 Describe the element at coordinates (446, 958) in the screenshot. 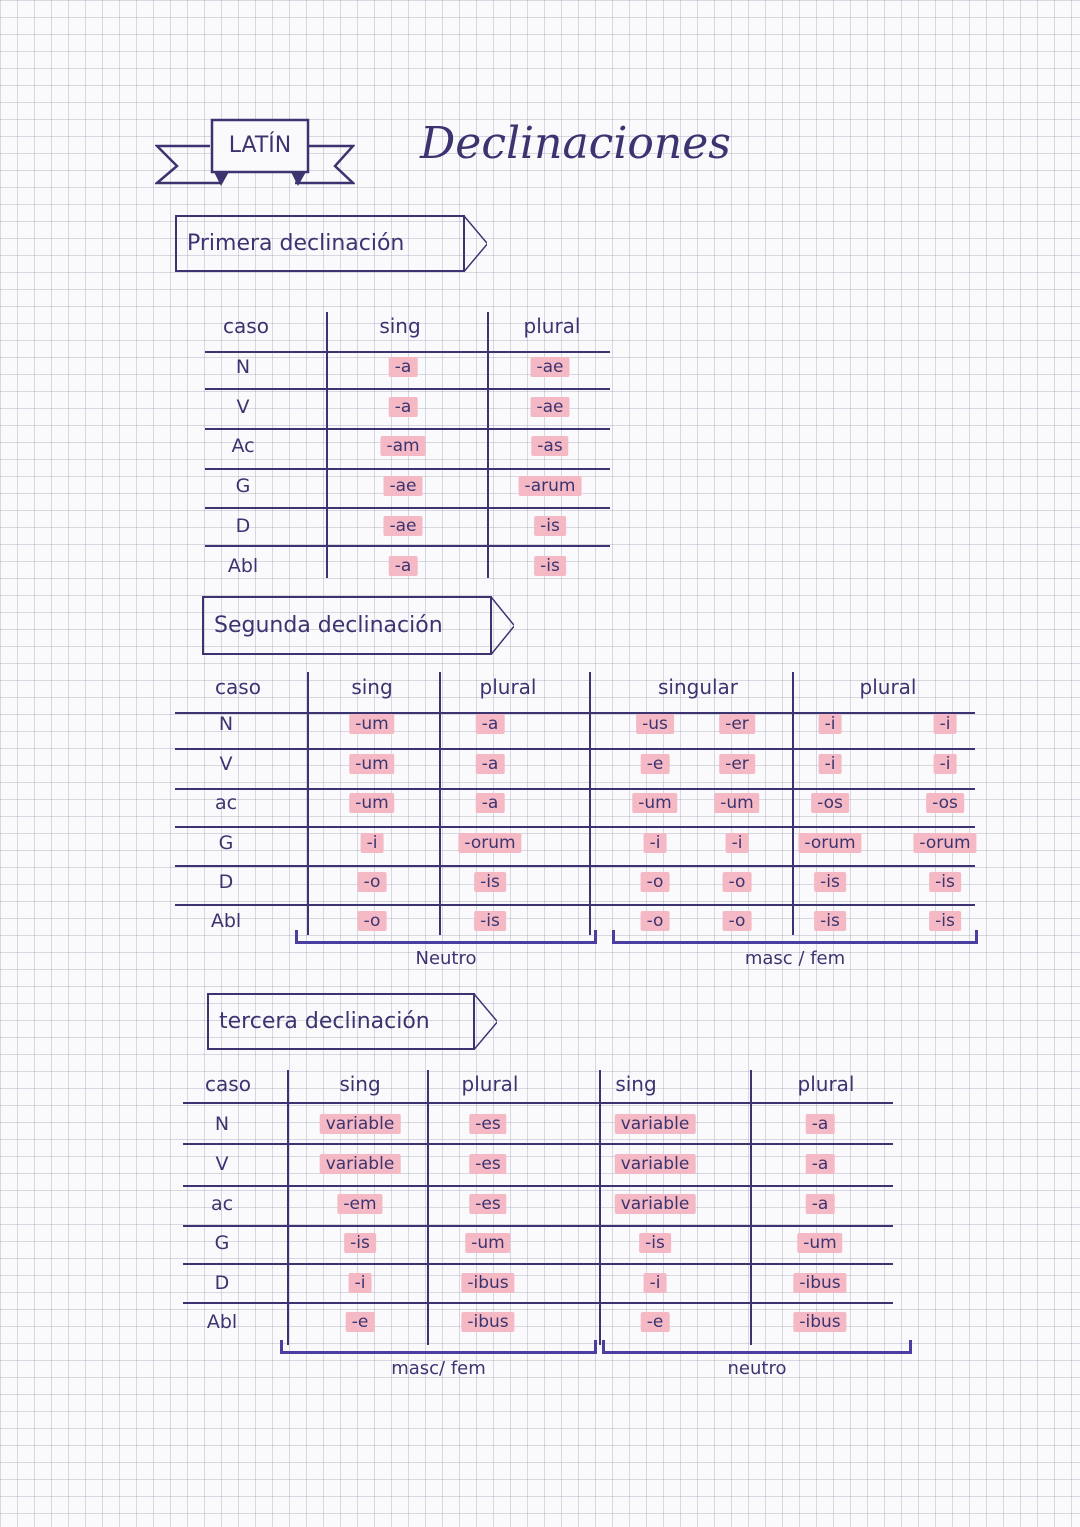

I see `group-label: Neutro` at that location.